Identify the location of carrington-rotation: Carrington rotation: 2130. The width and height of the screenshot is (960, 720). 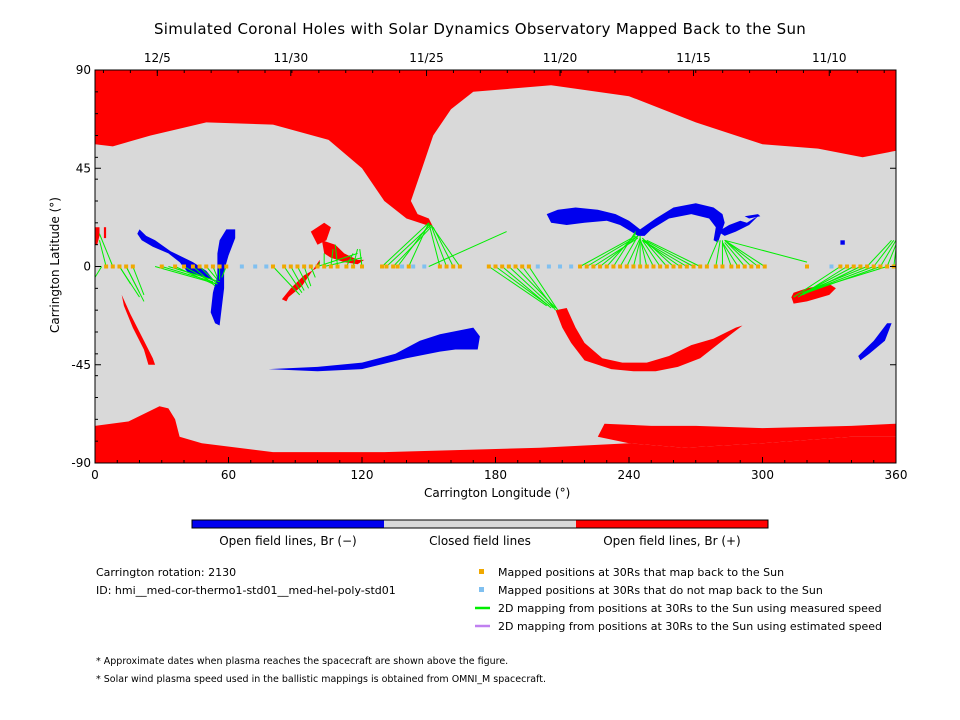
(166, 572).